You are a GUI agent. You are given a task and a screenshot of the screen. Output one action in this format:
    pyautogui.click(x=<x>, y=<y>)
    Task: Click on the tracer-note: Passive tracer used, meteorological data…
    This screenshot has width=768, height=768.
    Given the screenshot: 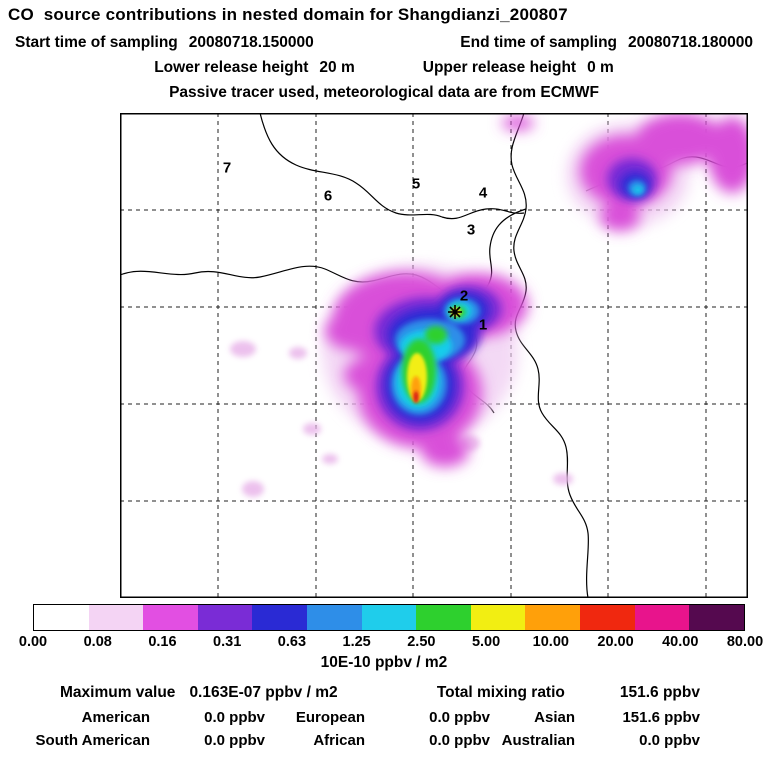 What is the action you would take?
    pyautogui.click(x=384, y=92)
    